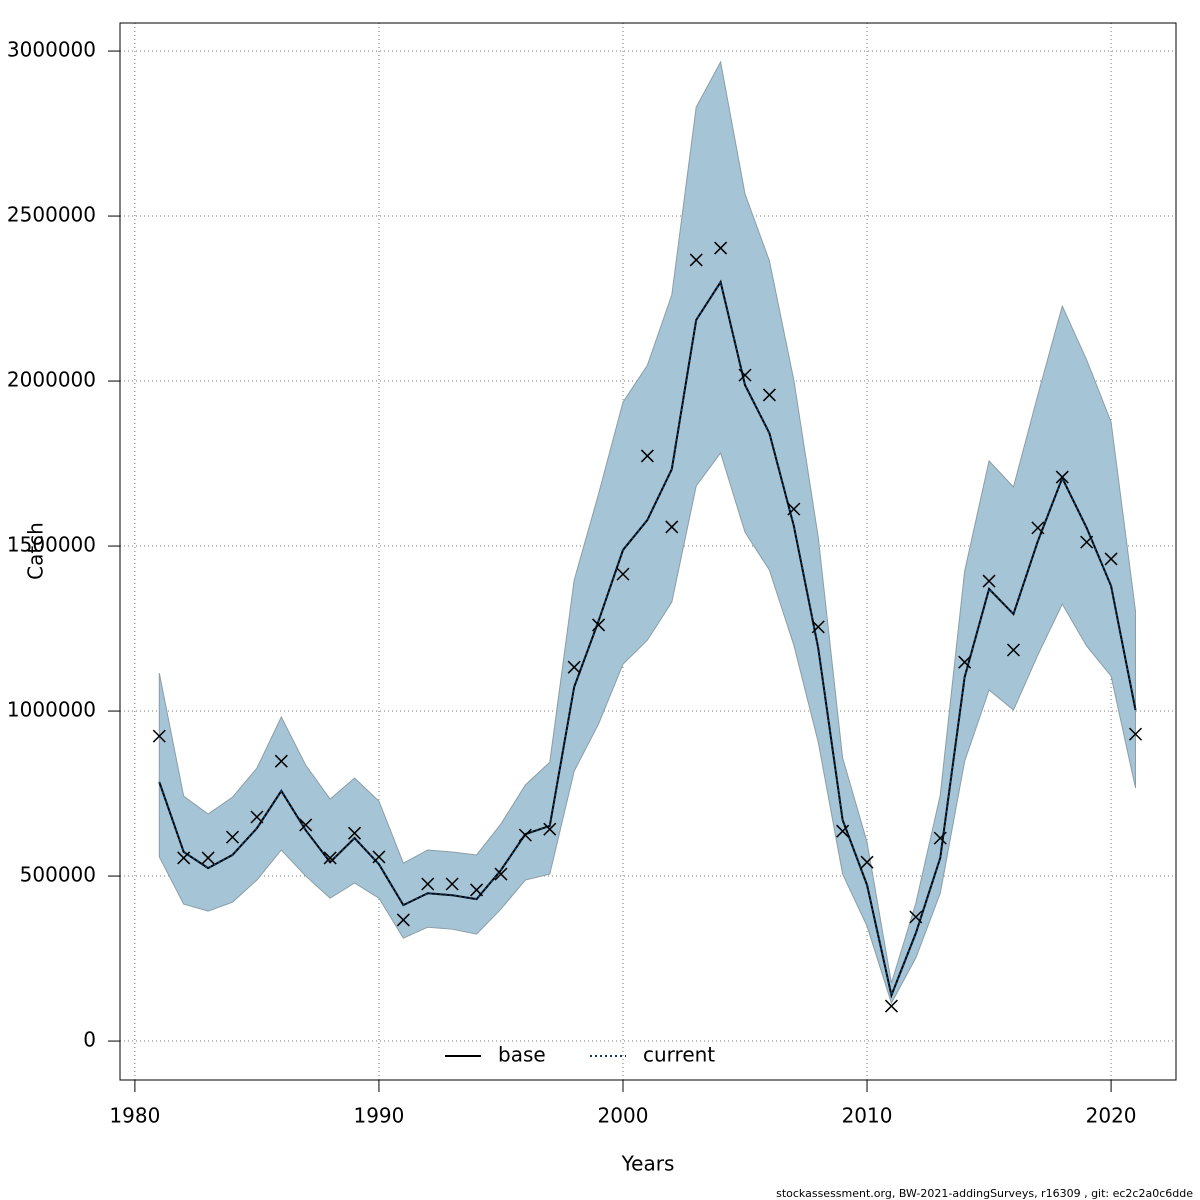 This screenshot has width=1200, height=1200. Describe the element at coordinates (58, 875) in the screenshot. I see `y-tick-label: 500000` at that location.